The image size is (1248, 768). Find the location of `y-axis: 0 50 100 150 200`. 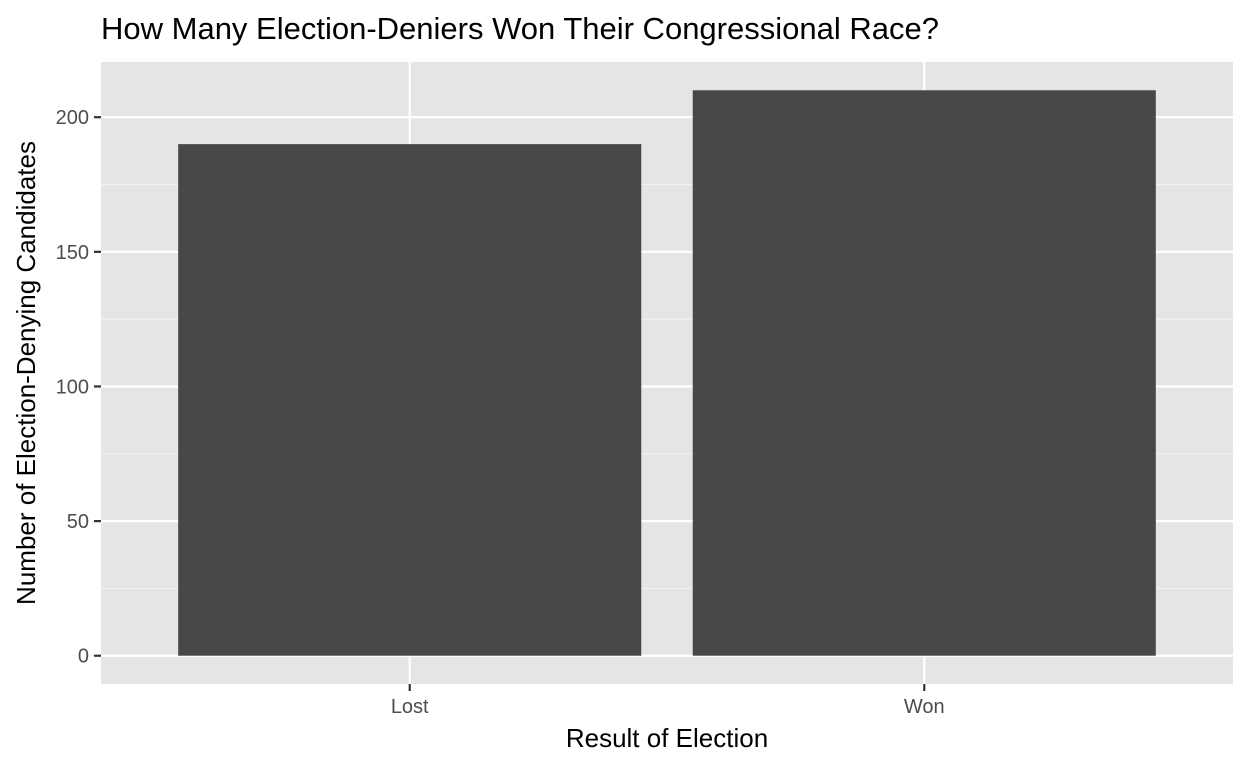

y-axis: 0 50 100 150 200 is located at coordinates (78, 387).